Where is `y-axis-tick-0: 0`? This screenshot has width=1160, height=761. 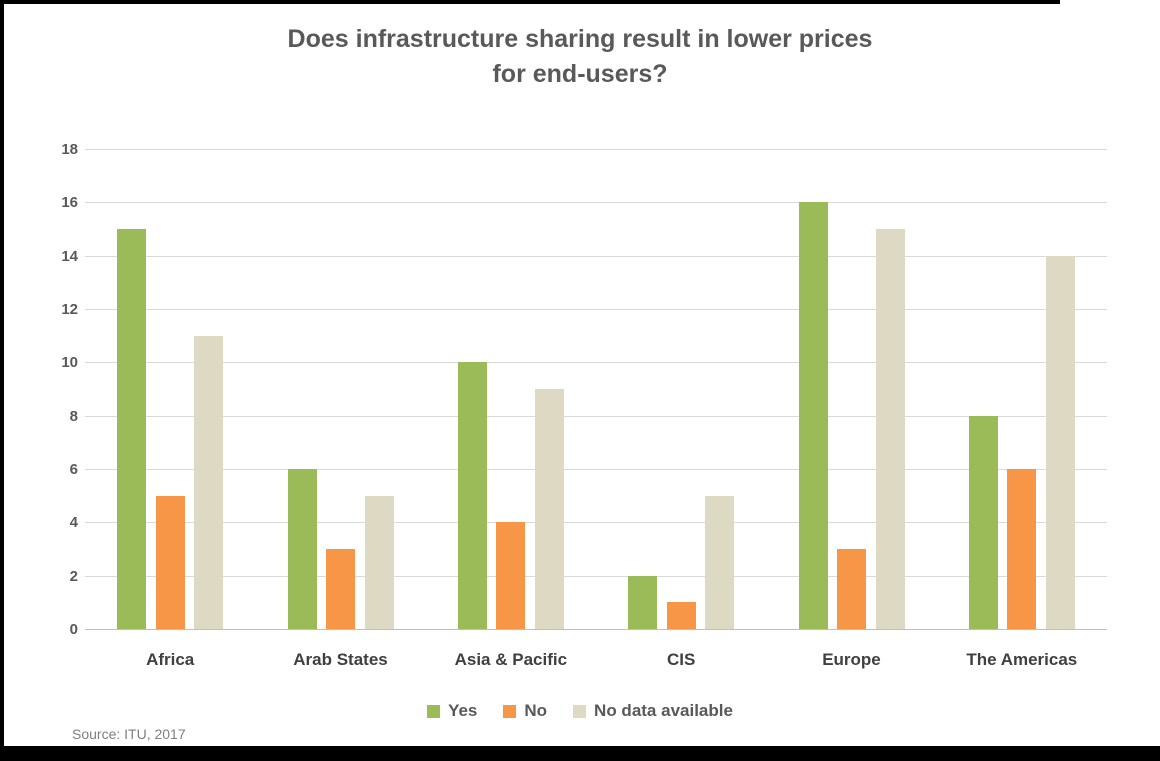
y-axis-tick-0: 0 is located at coordinates (73, 629).